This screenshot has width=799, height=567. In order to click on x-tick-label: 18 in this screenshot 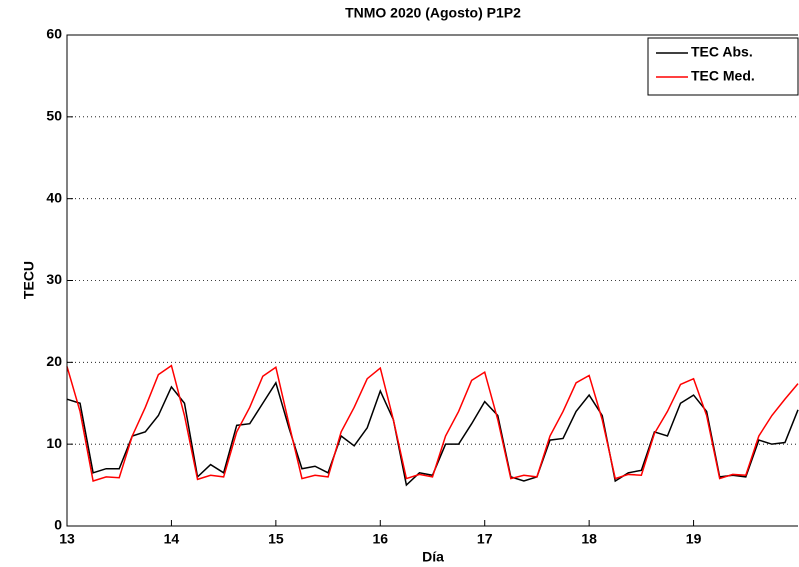, I will do `click(589, 539)`.